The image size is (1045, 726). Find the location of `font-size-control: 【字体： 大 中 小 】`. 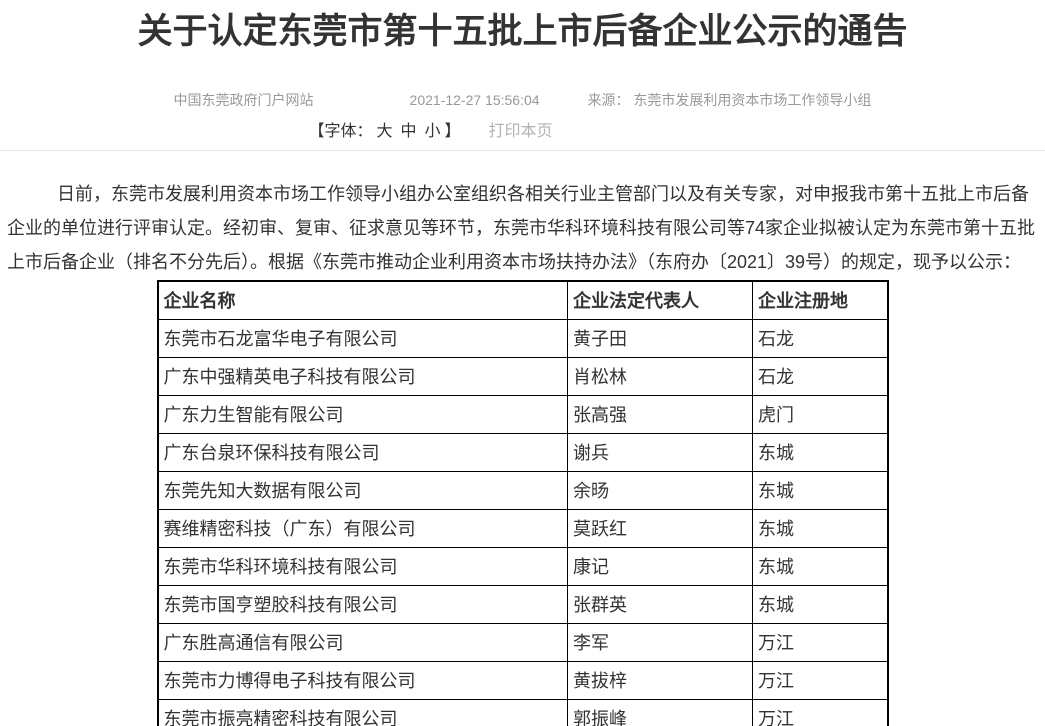

font-size-control: 【字体： 大 中 小 】 is located at coordinates (384, 131).